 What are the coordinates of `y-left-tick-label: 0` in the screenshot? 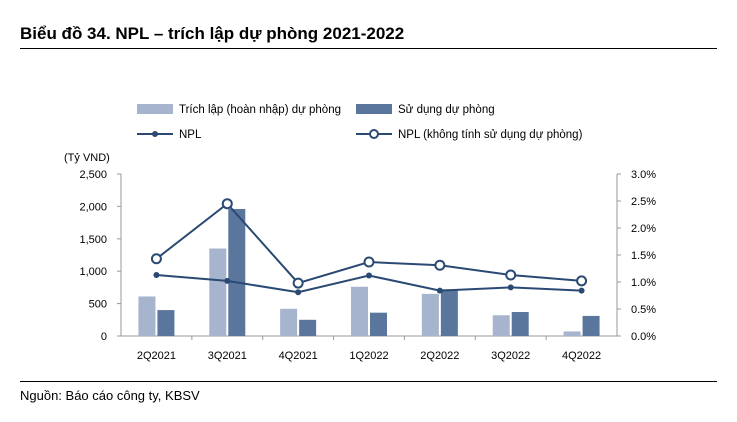 It's located at (104, 337).